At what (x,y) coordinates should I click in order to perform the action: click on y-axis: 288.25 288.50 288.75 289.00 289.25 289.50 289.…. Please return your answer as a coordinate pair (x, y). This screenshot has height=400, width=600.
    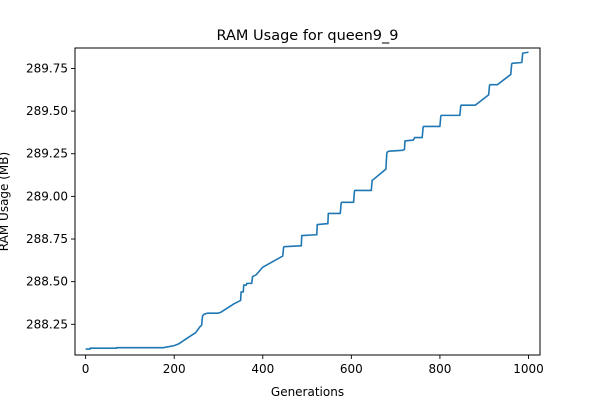
    Looking at the image, I should click on (50, 196).